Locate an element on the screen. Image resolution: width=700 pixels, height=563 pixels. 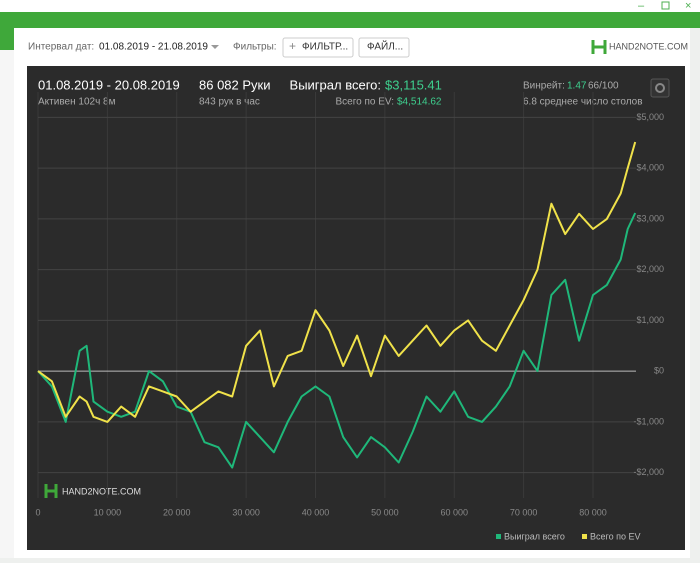
title-bar is located at coordinates (350, 6).